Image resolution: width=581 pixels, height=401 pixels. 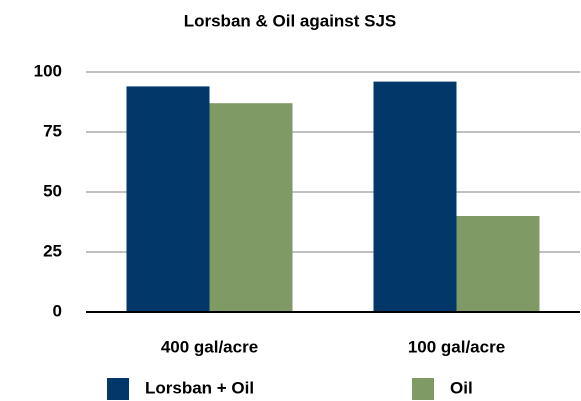 I want to click on y-tick-label: 25, so click(x=52, y=250).